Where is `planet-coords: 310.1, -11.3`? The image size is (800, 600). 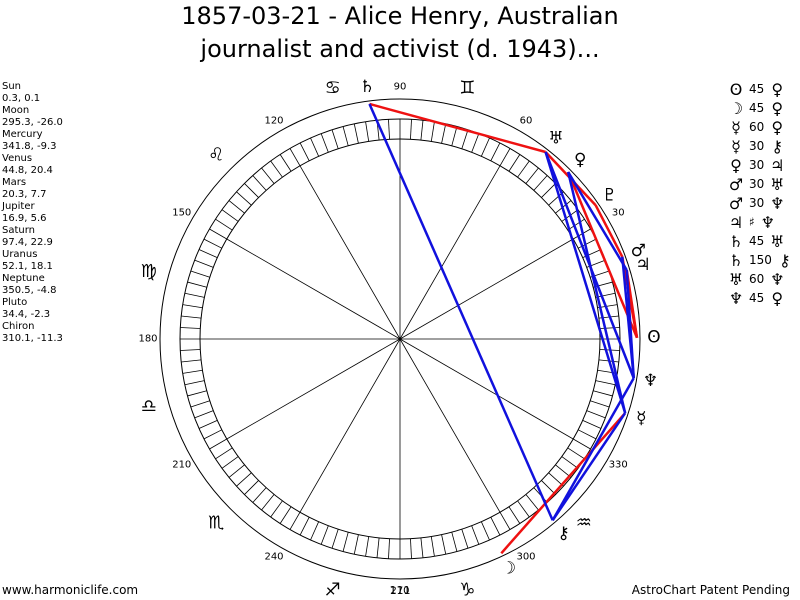
planet-coords: 310.1, -11.3 is located at coordinates (32, 338).